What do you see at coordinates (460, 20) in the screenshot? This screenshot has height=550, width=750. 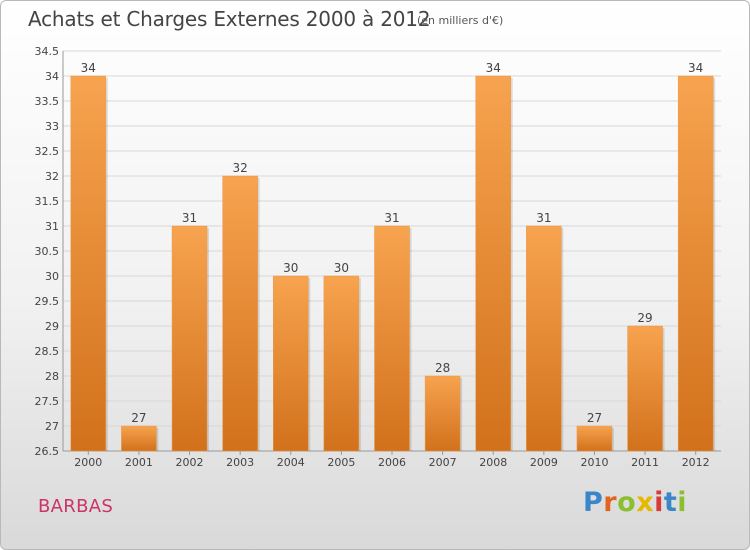 I see `chart-subtitle: (en milliers d'€)` at bounding box center [460, 20].